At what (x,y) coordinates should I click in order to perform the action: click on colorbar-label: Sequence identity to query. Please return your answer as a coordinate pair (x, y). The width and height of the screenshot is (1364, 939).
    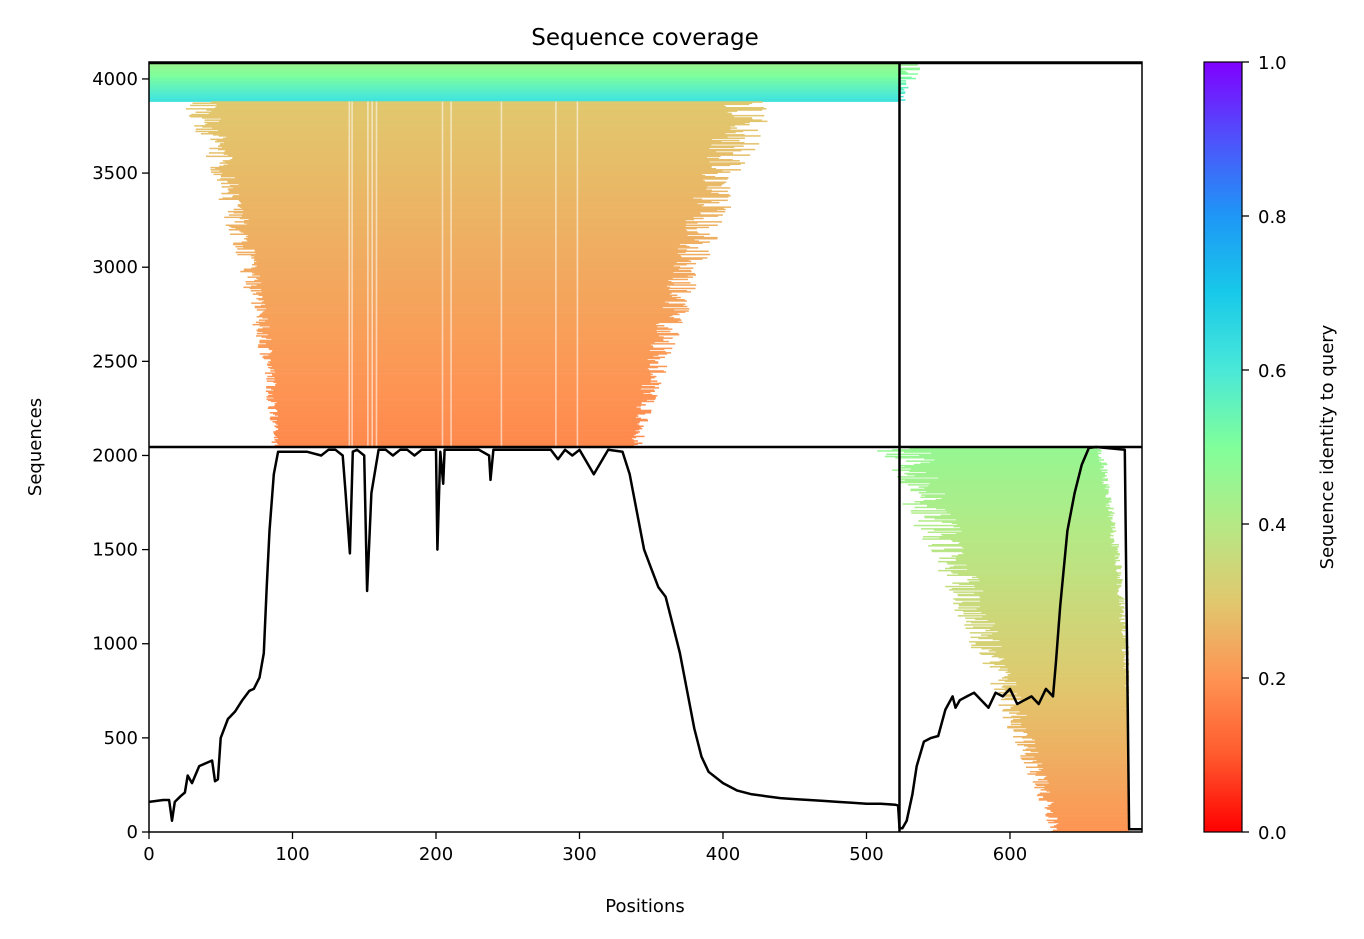
    Looking at the image, I should click on (1327, 446).